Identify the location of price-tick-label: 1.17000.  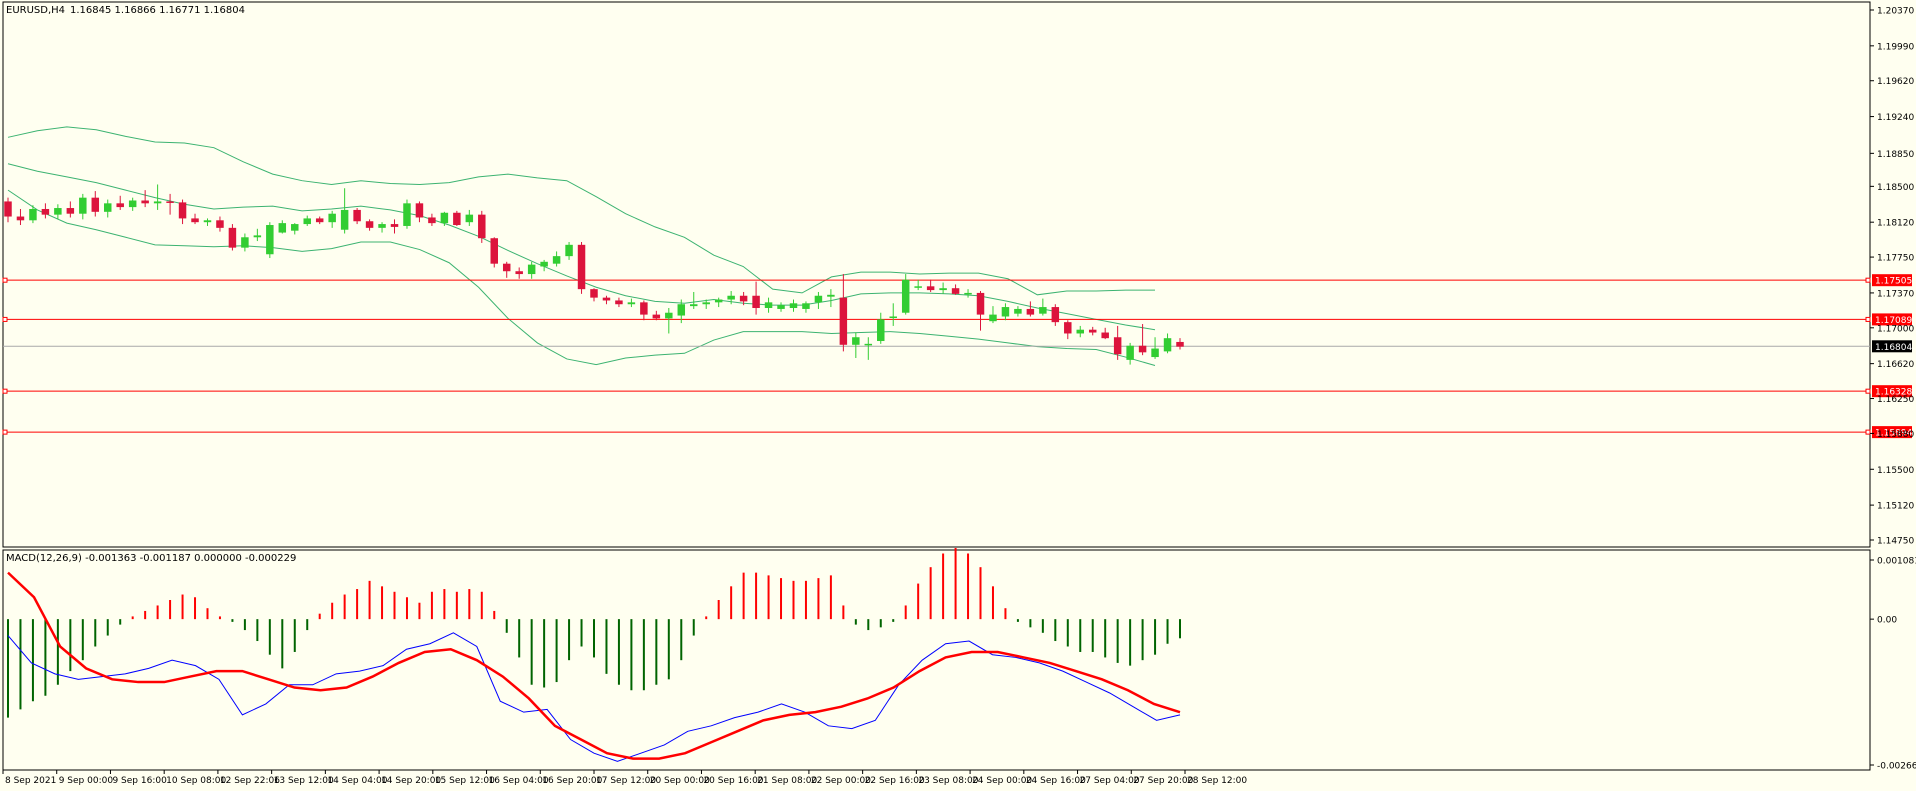
(1895, 329).